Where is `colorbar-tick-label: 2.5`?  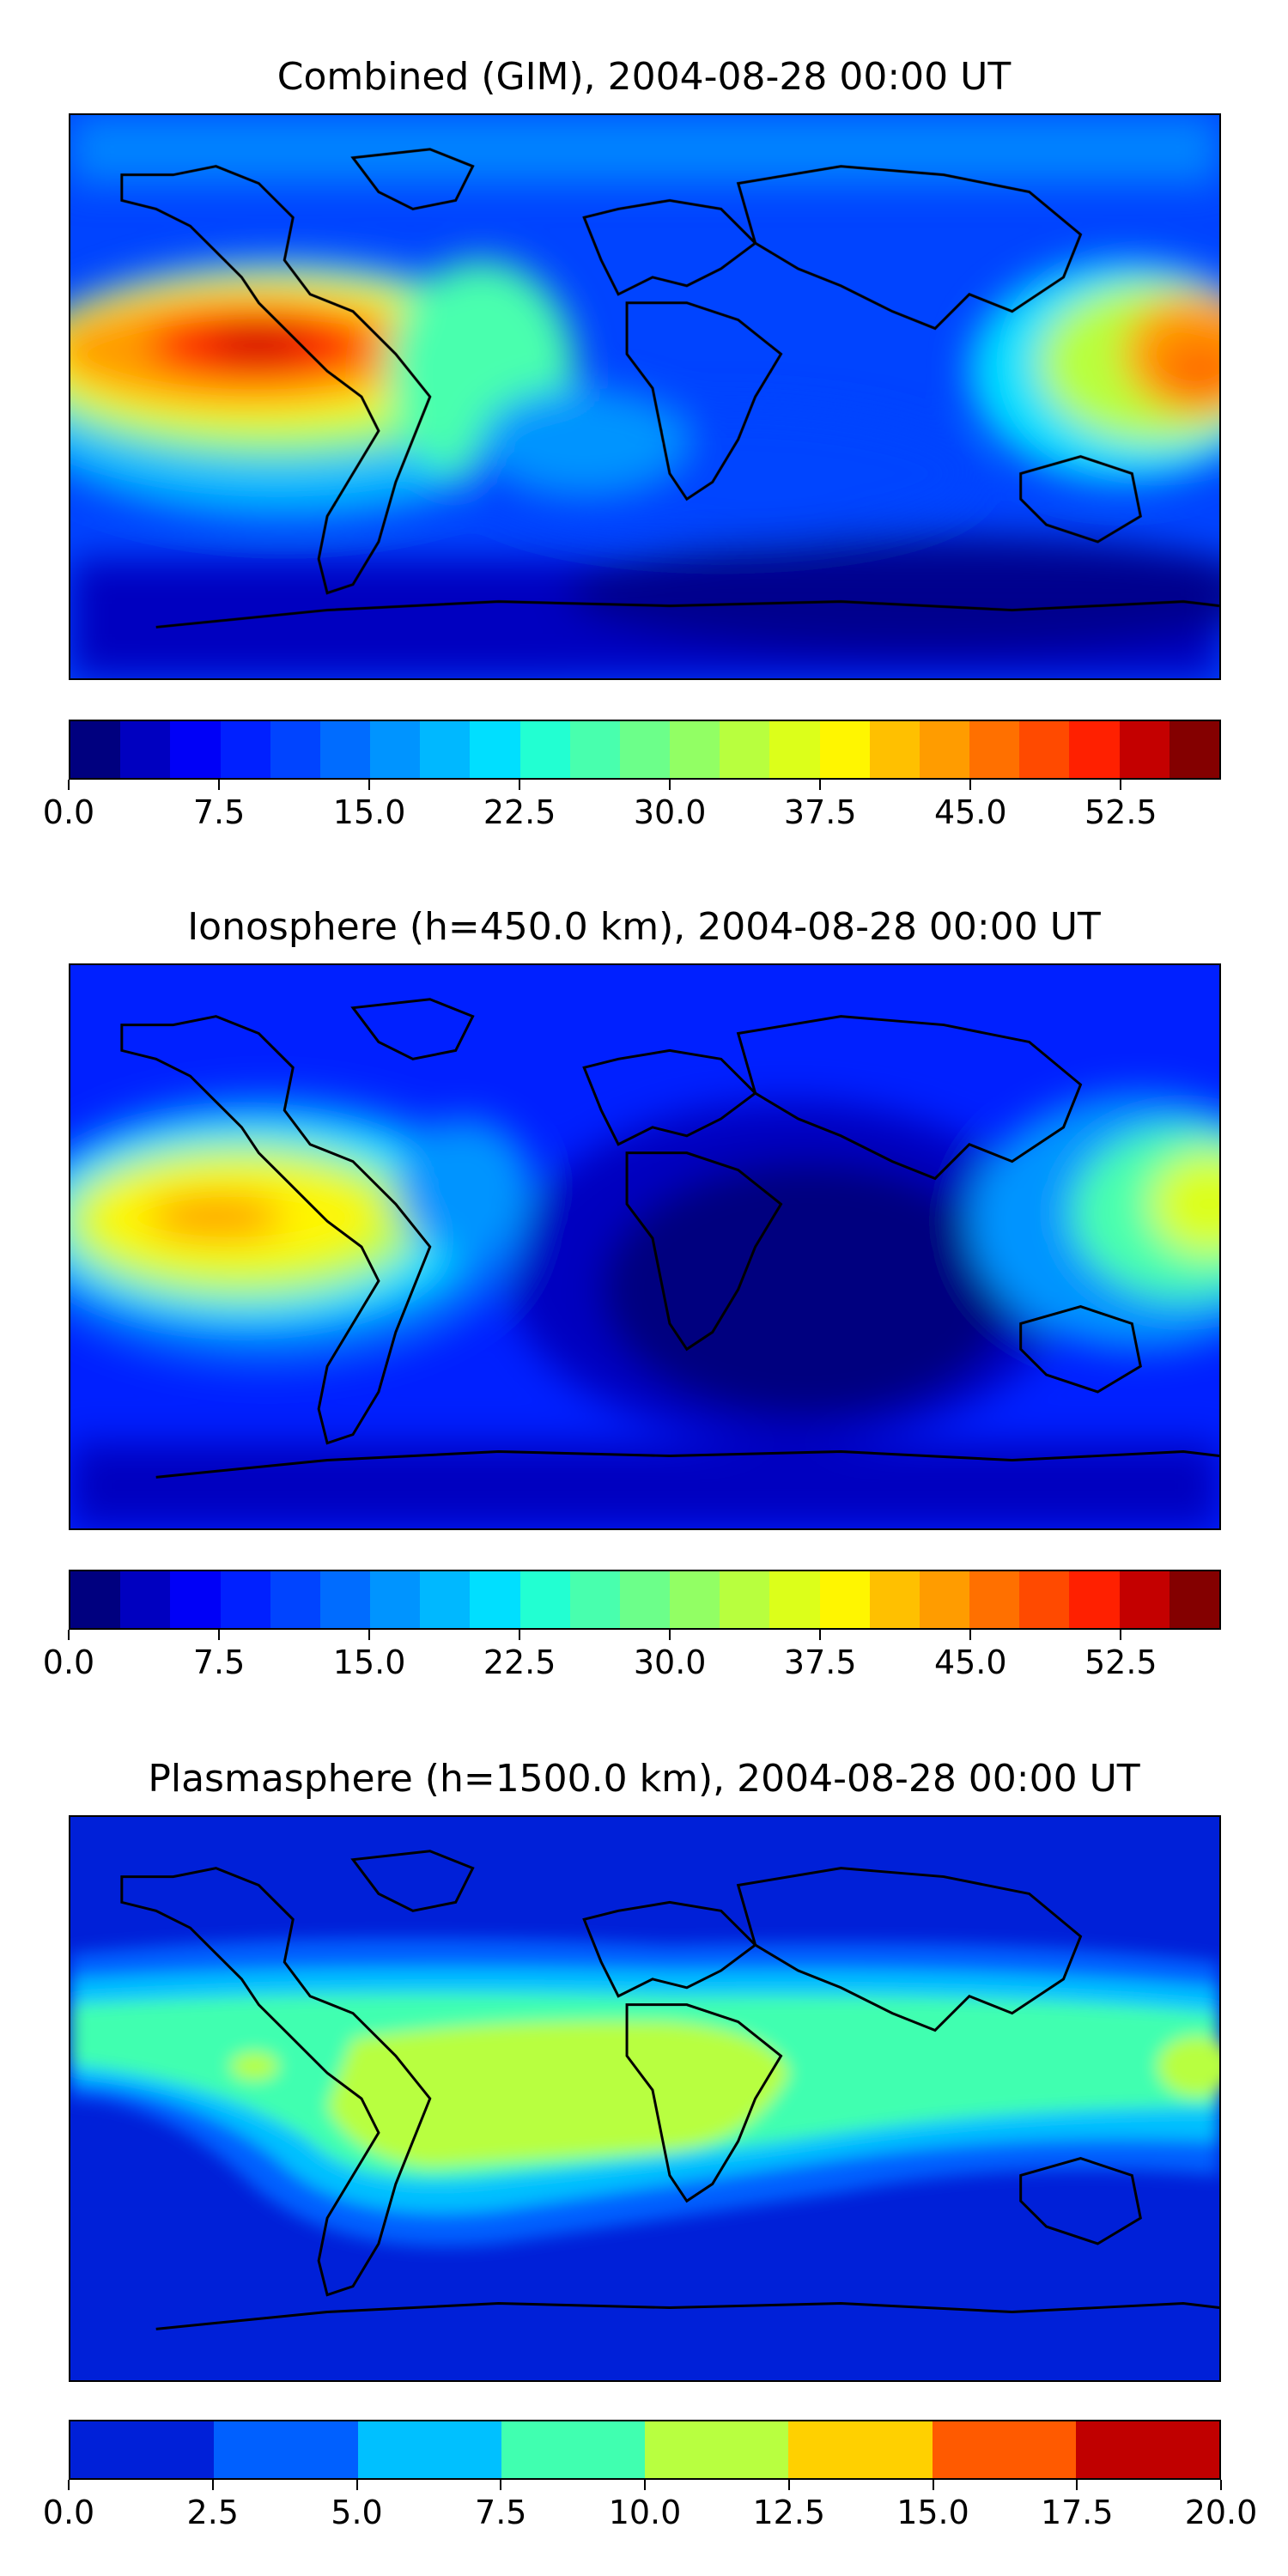
colorbar-tick-label: 2.5 is located at coordinates (213, 2513).